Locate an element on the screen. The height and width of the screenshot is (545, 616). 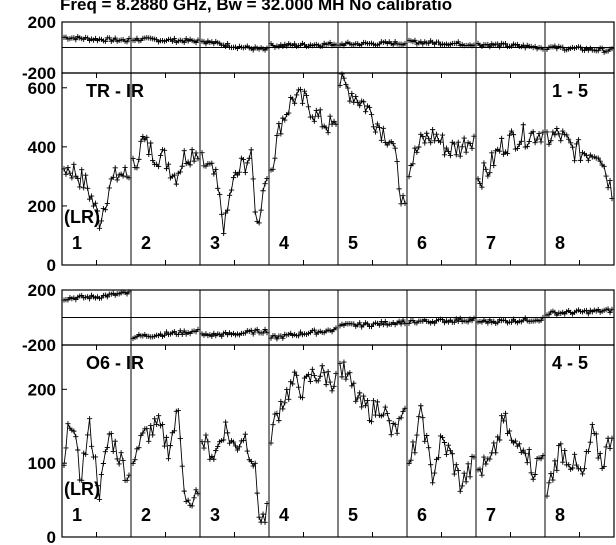
group-1-amp-tick-3: 0 is located at coordinates (51, 265).